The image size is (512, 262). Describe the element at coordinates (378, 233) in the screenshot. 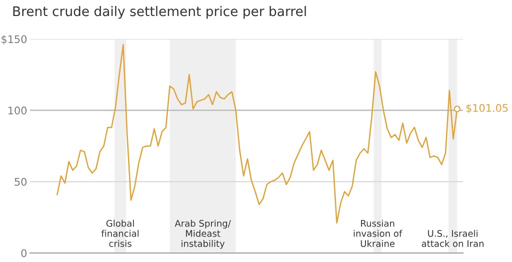

I see `annotation: Russian invasion of Ukraine` at that location.